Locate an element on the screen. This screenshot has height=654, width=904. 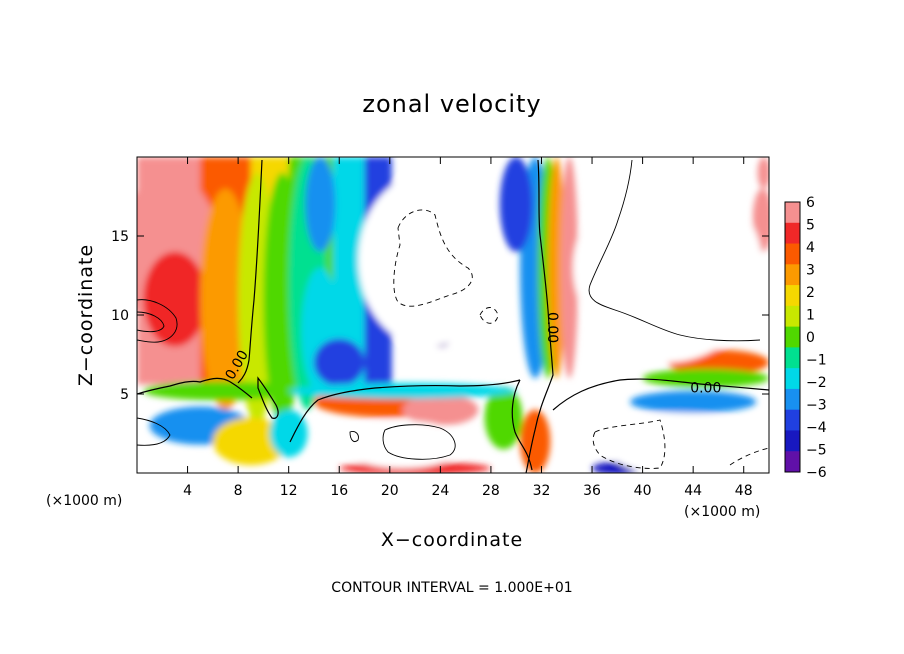
y-tick-label: 10 is located at coordinates (120, 316).